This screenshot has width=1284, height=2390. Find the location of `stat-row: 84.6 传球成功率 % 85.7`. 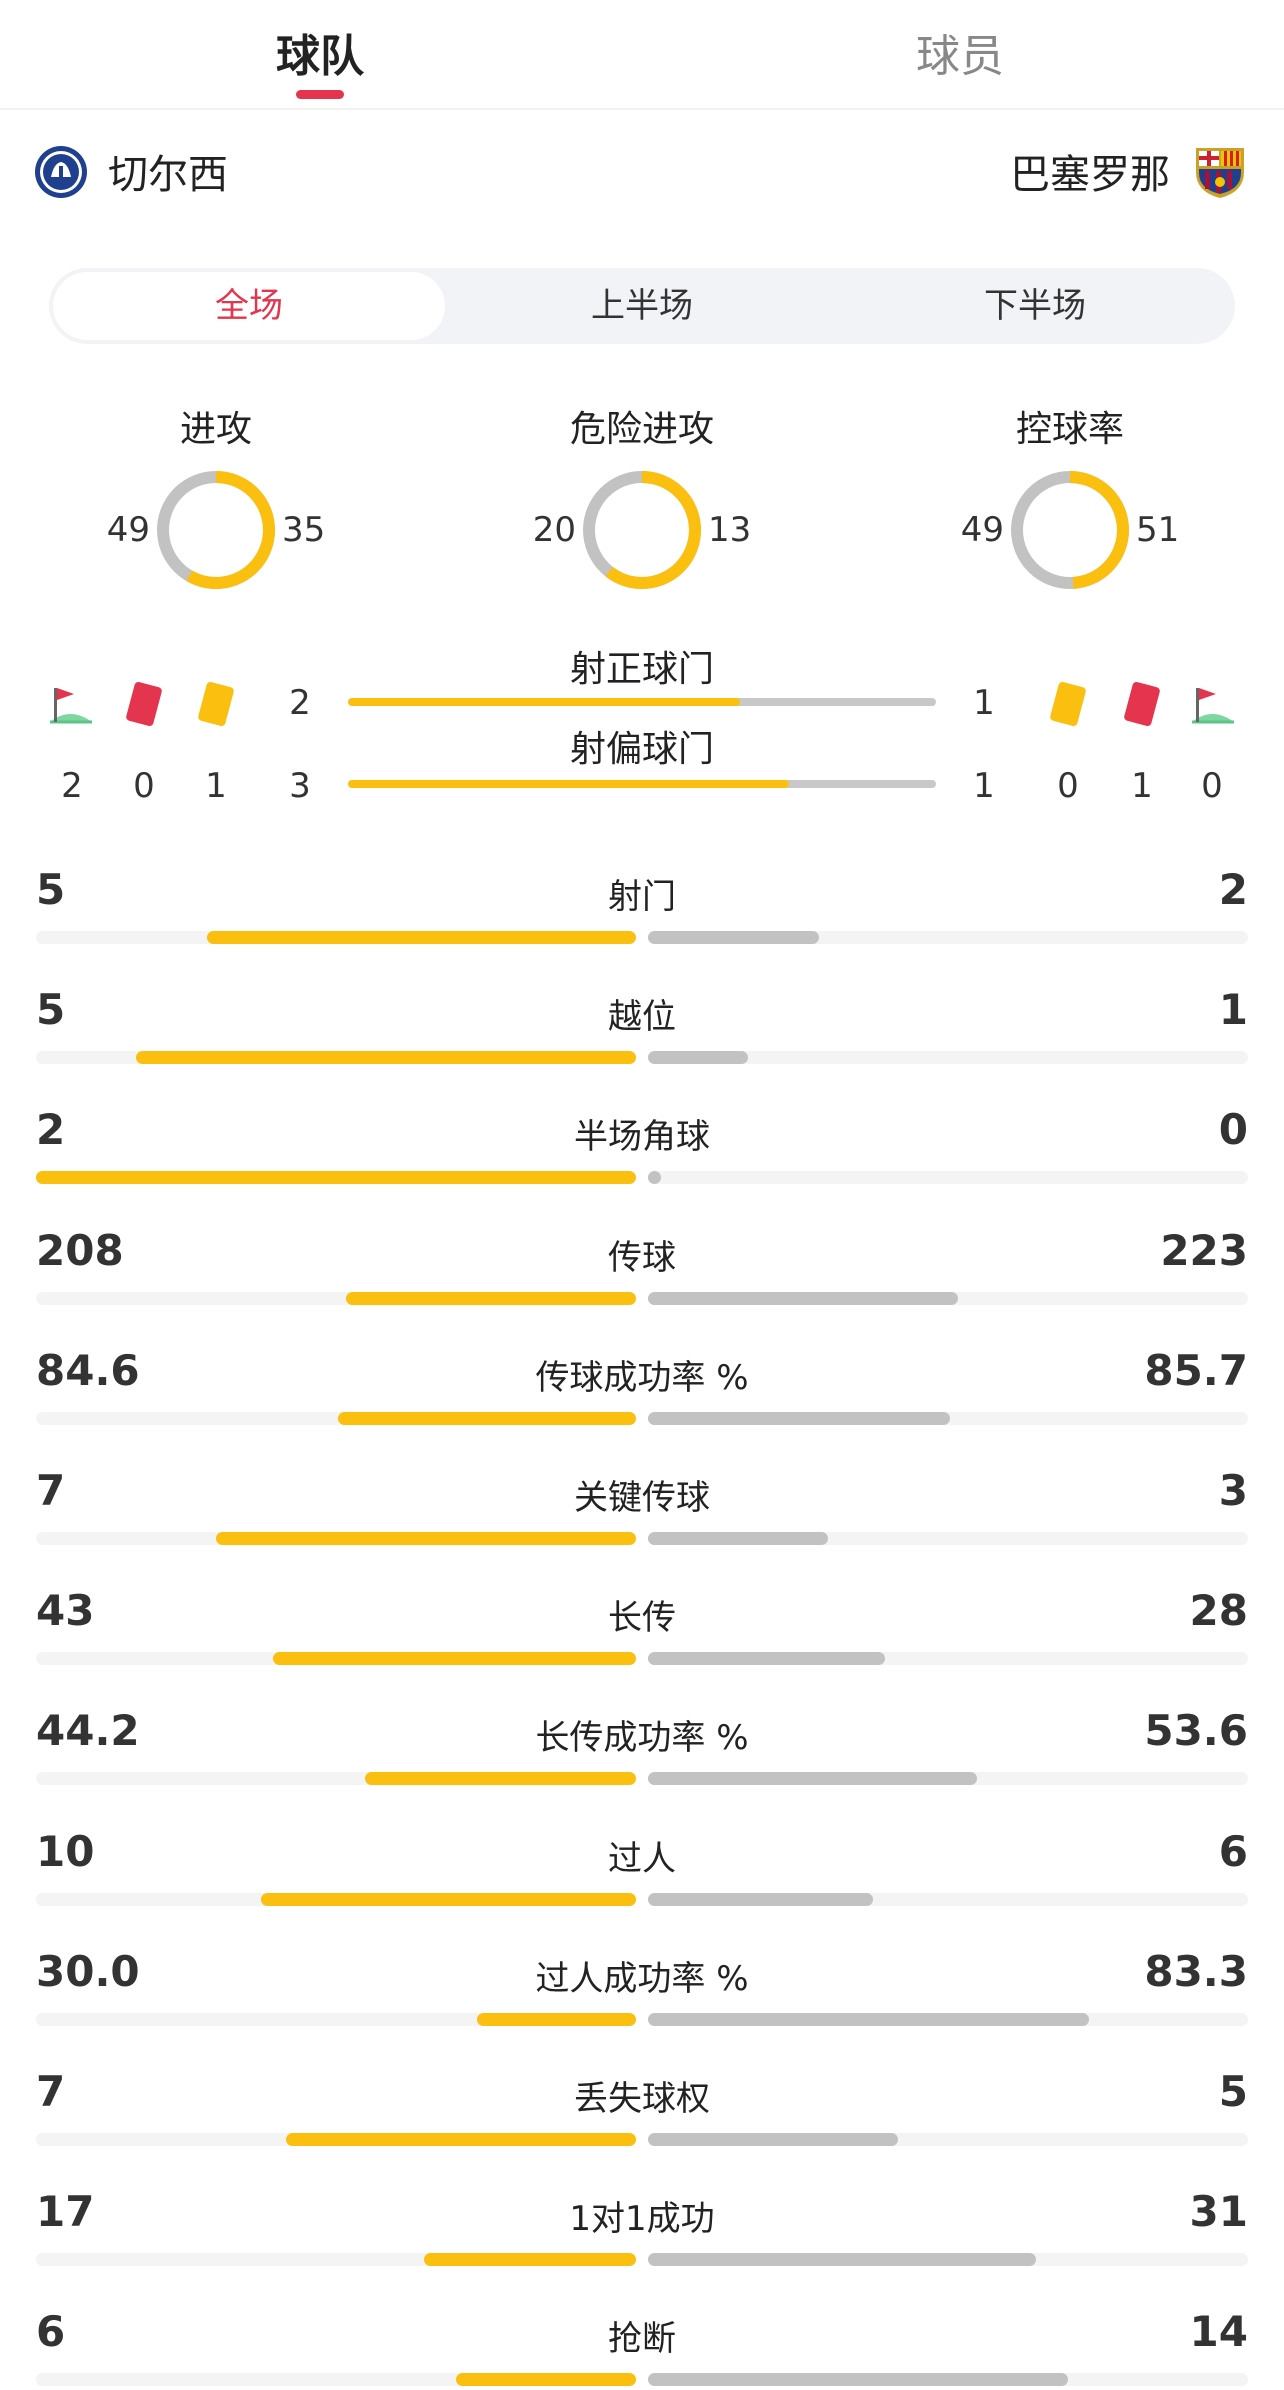

stat-row: 84.6 传球成功率 % 85.7 is located at coordinates (642, 1406).